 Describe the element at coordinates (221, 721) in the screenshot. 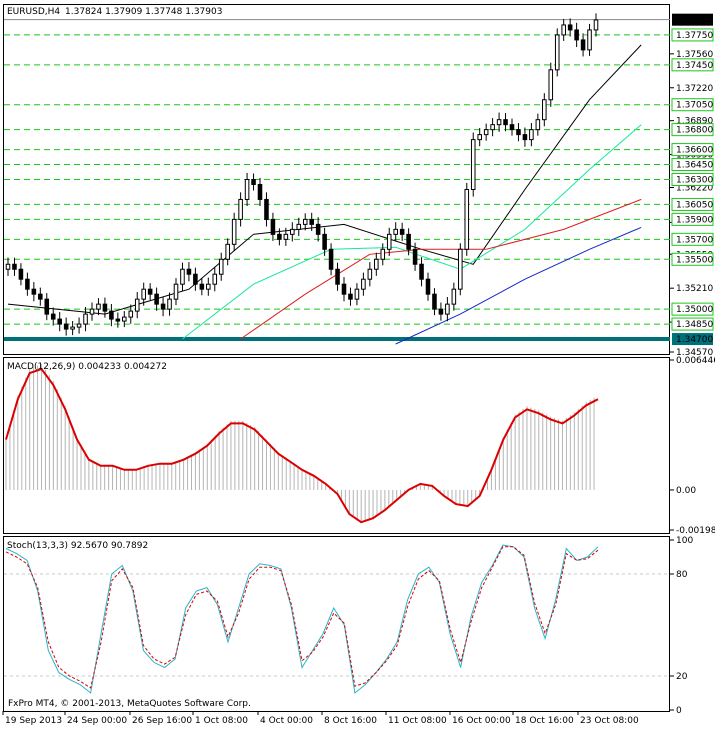

I see `time-tick-label: 1 Oct 08:00` at that location.